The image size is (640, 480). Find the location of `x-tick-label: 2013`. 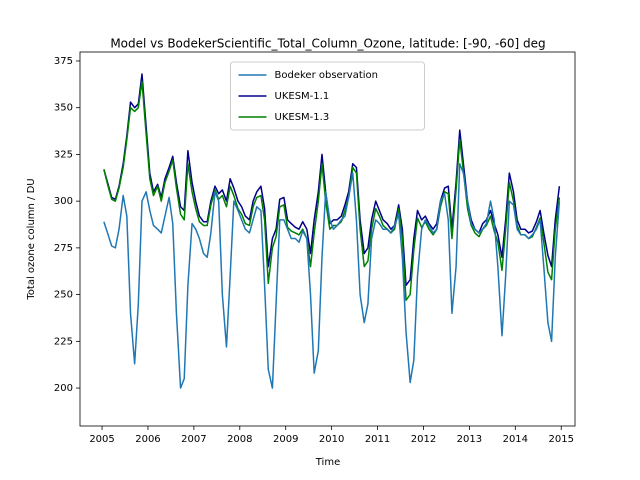

x-tick-label: 2013 is located at coordinates (469, 439).